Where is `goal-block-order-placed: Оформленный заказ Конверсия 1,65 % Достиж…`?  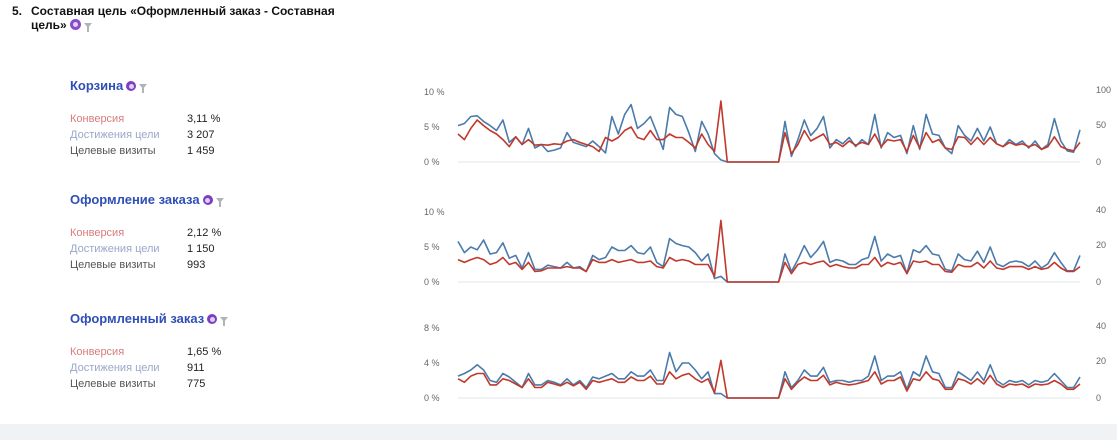 goal-block-order-placed: Оформленный заказ Конверсия 1,65 % Достиж… is located at coordinates (220, 351).